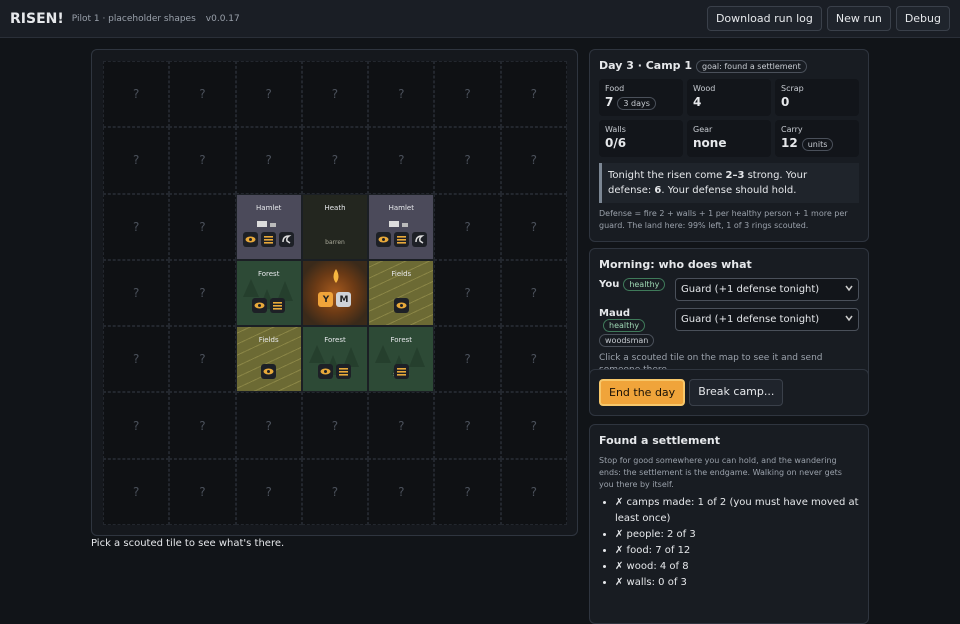 This screenshot has height=624, width=960. What do you see at coordinates (335, 207) in the screenshot?
I see `tile-name: Heath` at bounding box center [335, 207].